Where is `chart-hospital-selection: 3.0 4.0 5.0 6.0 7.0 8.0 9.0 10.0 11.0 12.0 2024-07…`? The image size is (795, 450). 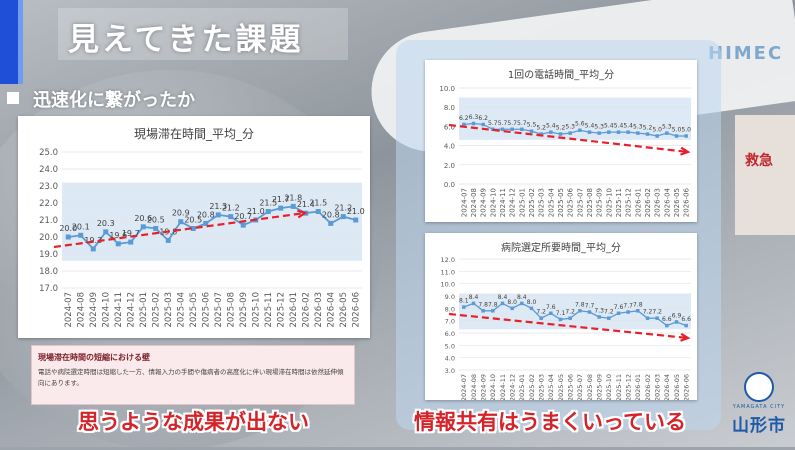
chart-hospital-selection: 3.0 4.0 5.0 6.0 7.0 8.0 9.0 10.0 11.0 12.0 2024-07… is located at coordinates (566, 328).